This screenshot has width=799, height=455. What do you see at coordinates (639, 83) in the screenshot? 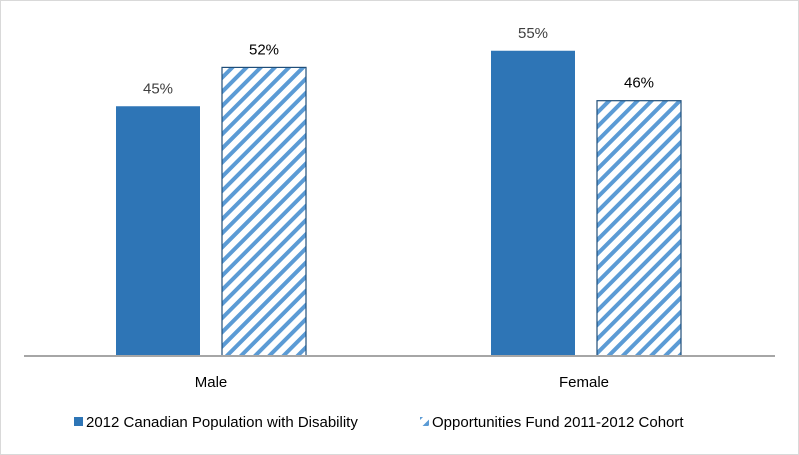
I see `data-label-female-series-2: 46%` at bounding box center [639, 83].